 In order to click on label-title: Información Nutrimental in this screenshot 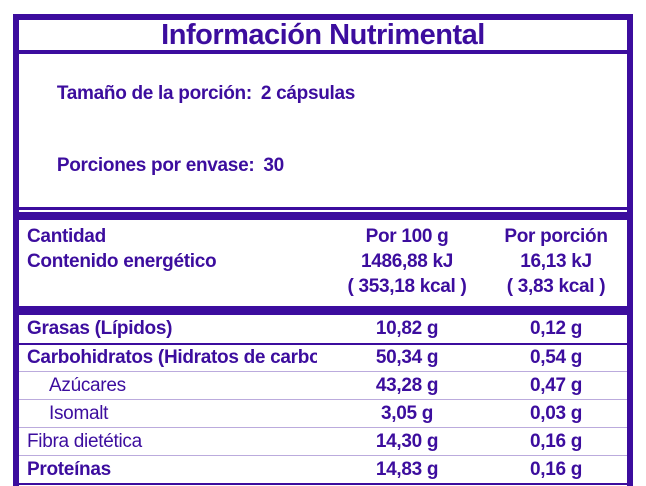, I will do `click(323, 34)`.